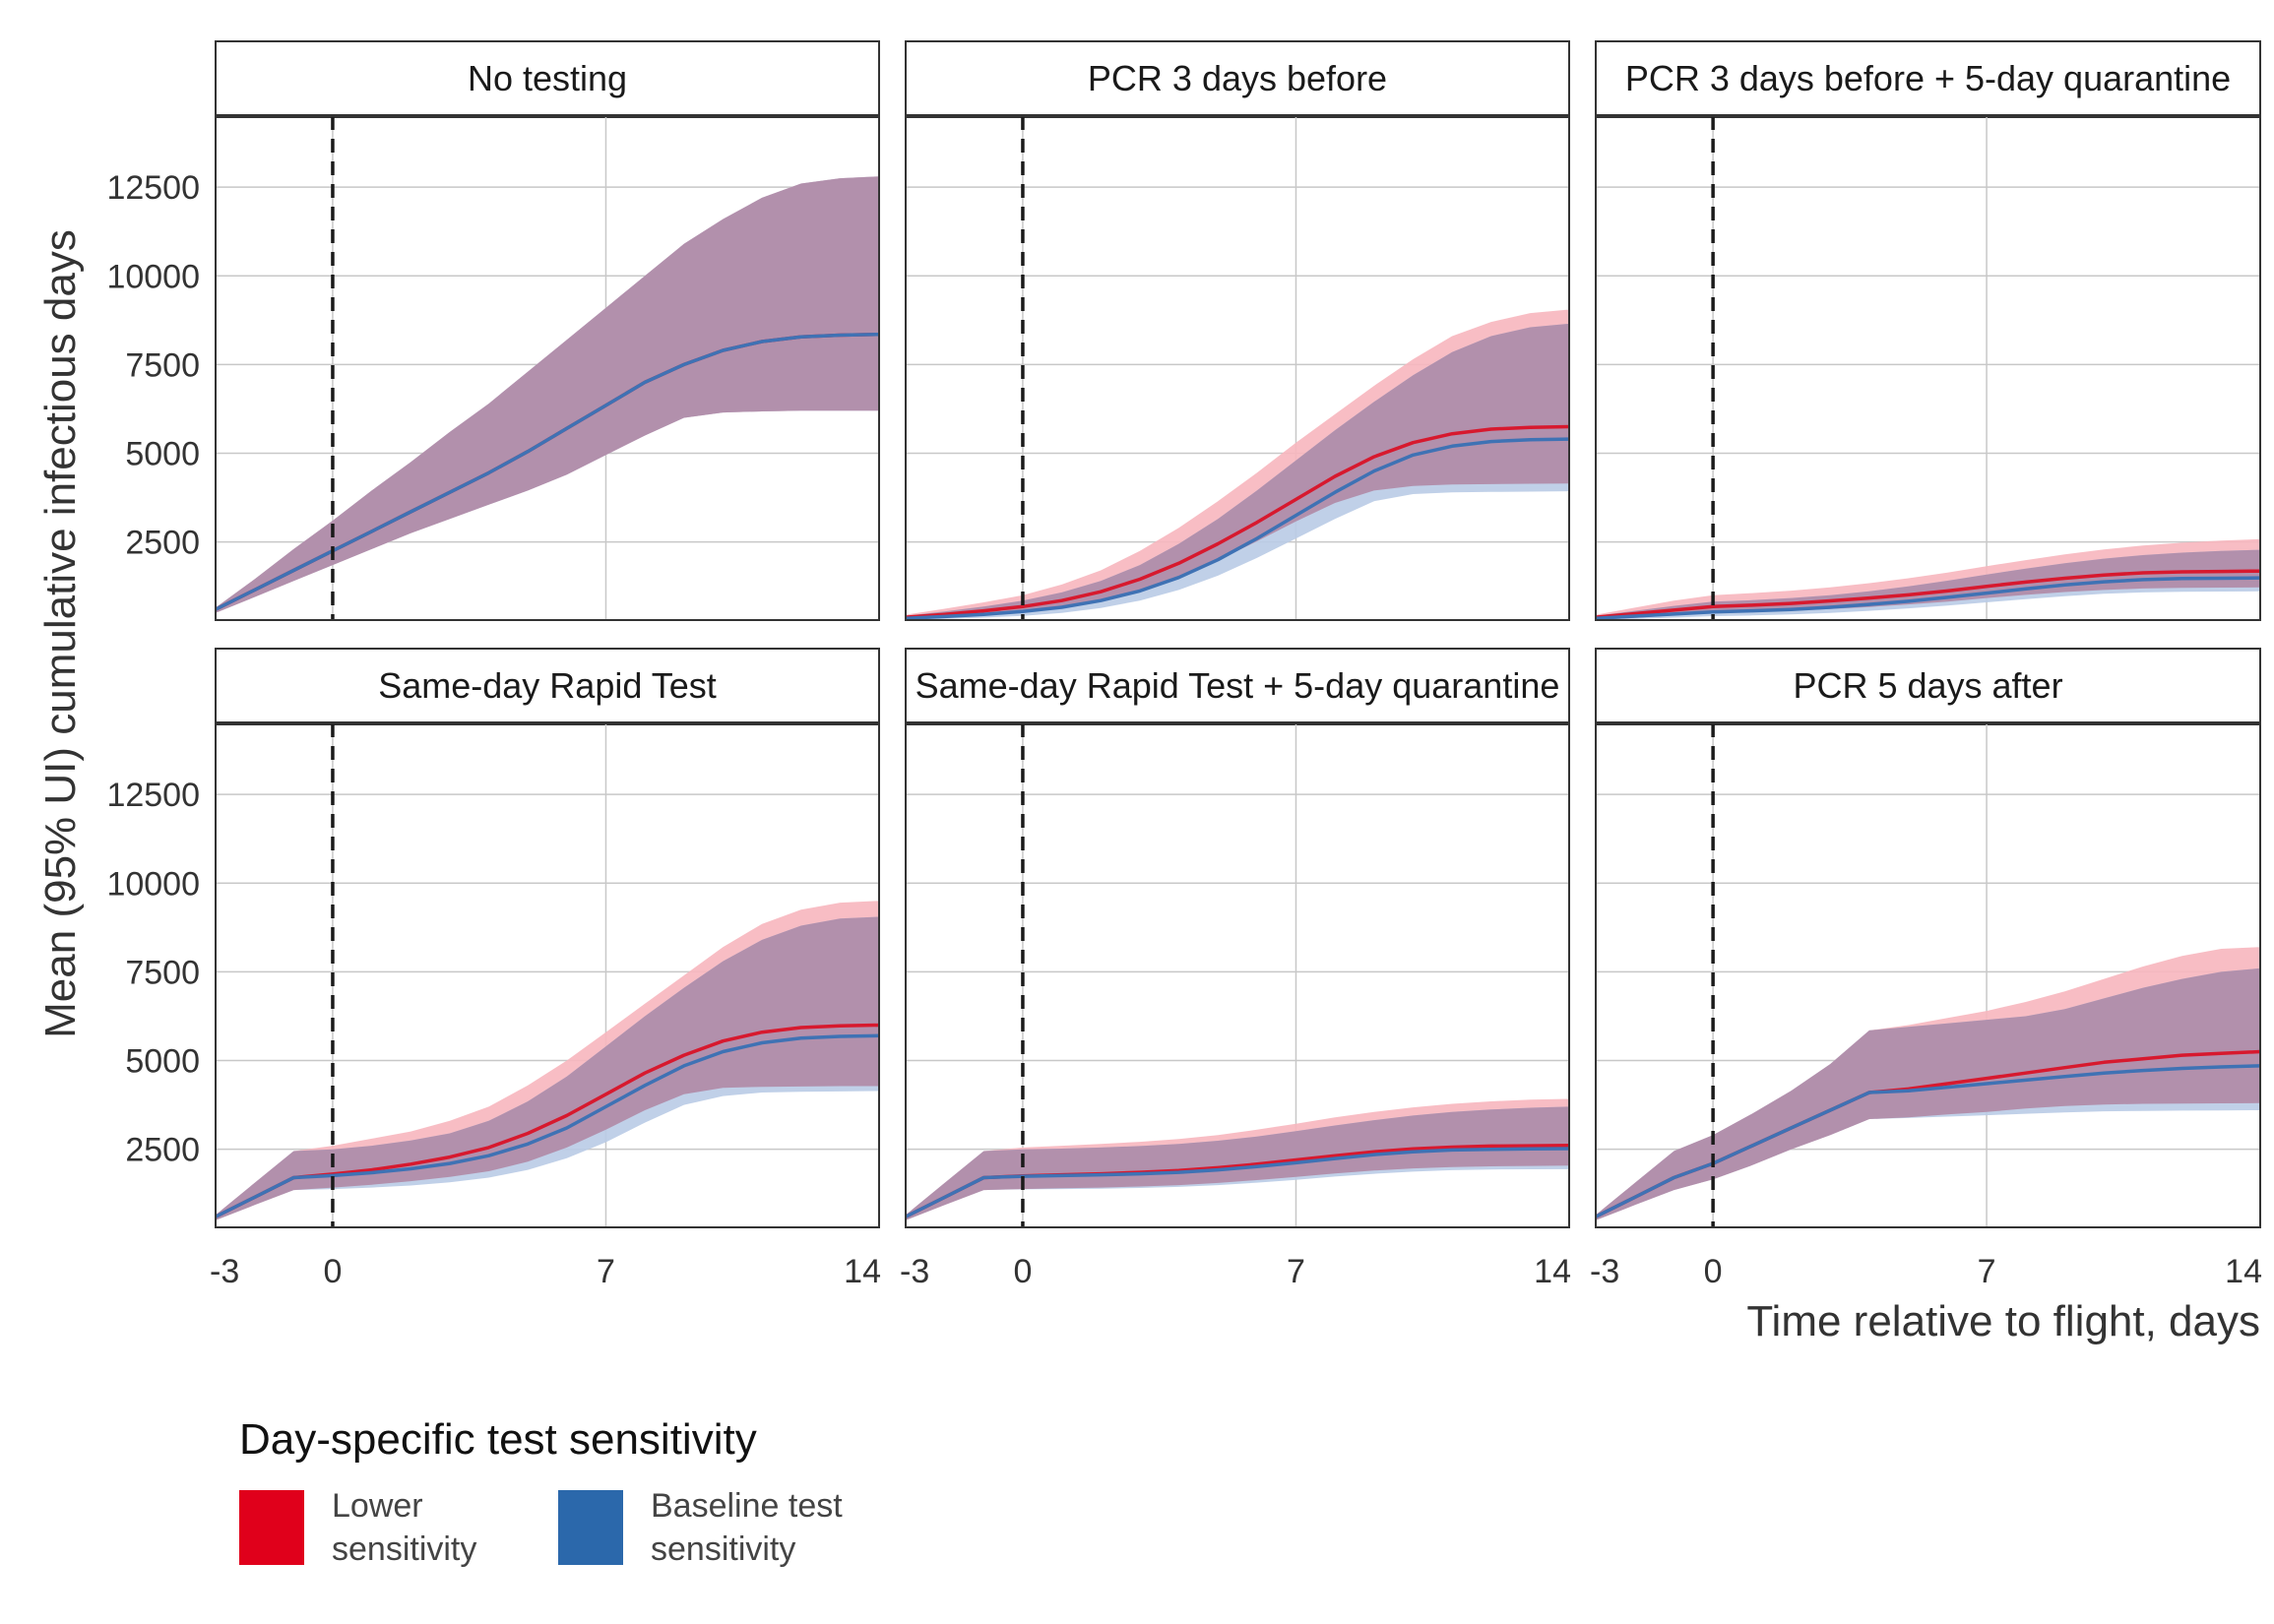 The height and width of the screenshot is (1624, 2274). I want to click on panel-title: Same-day Rapid Test, so click(547, 685).